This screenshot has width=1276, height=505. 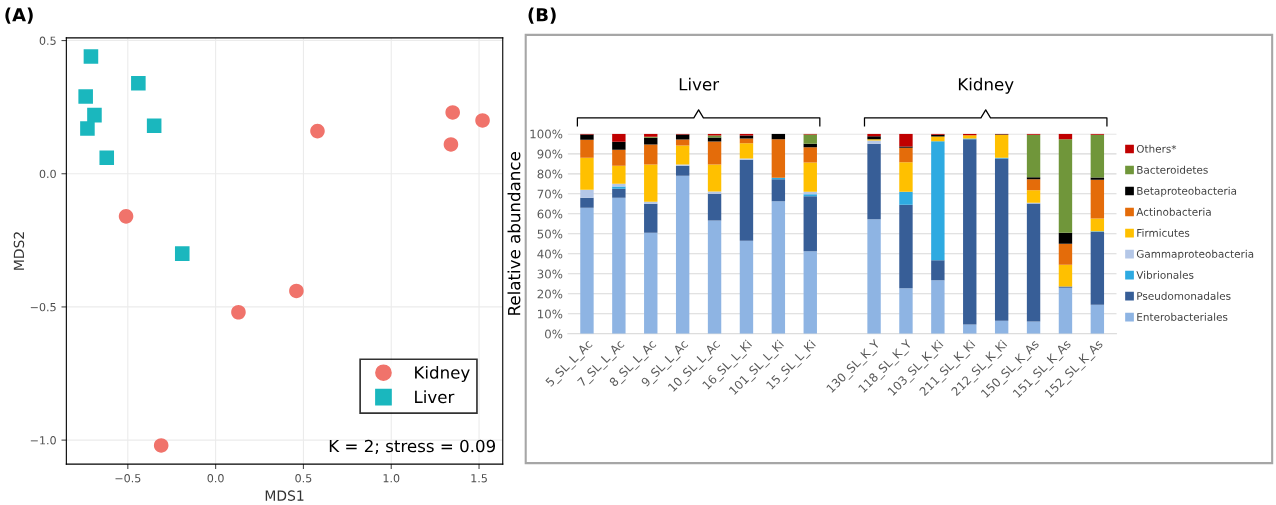 I want to click on legend-label: Enterobacteriales, so click(x=1182, y=316).